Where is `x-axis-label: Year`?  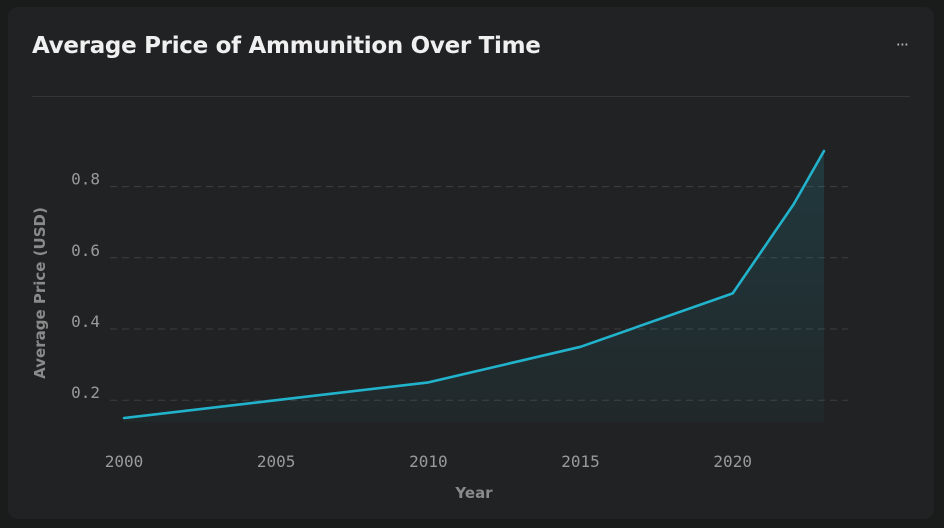
x-axis-label: Year is located at coordinates (473, 493).